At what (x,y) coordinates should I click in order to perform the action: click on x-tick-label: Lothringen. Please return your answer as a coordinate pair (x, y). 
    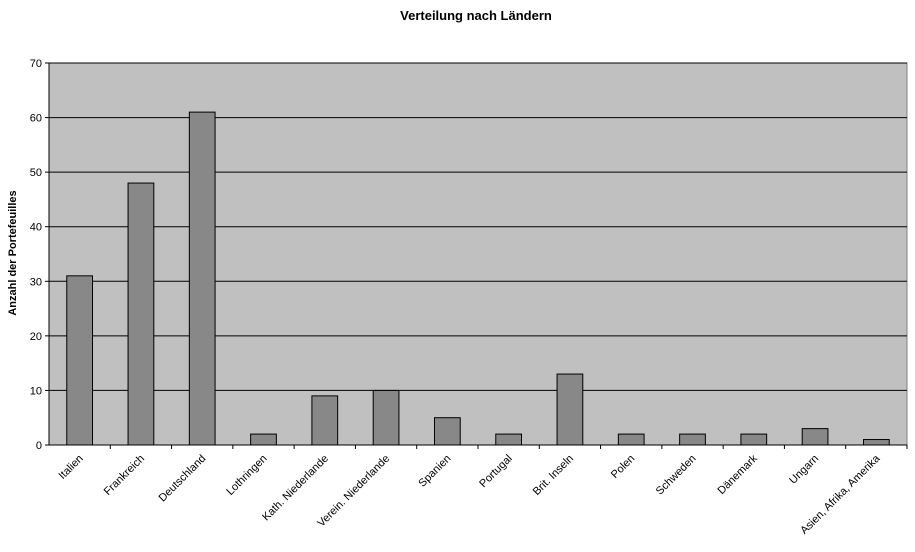
    Looking at the image, I should click on (246, 475).